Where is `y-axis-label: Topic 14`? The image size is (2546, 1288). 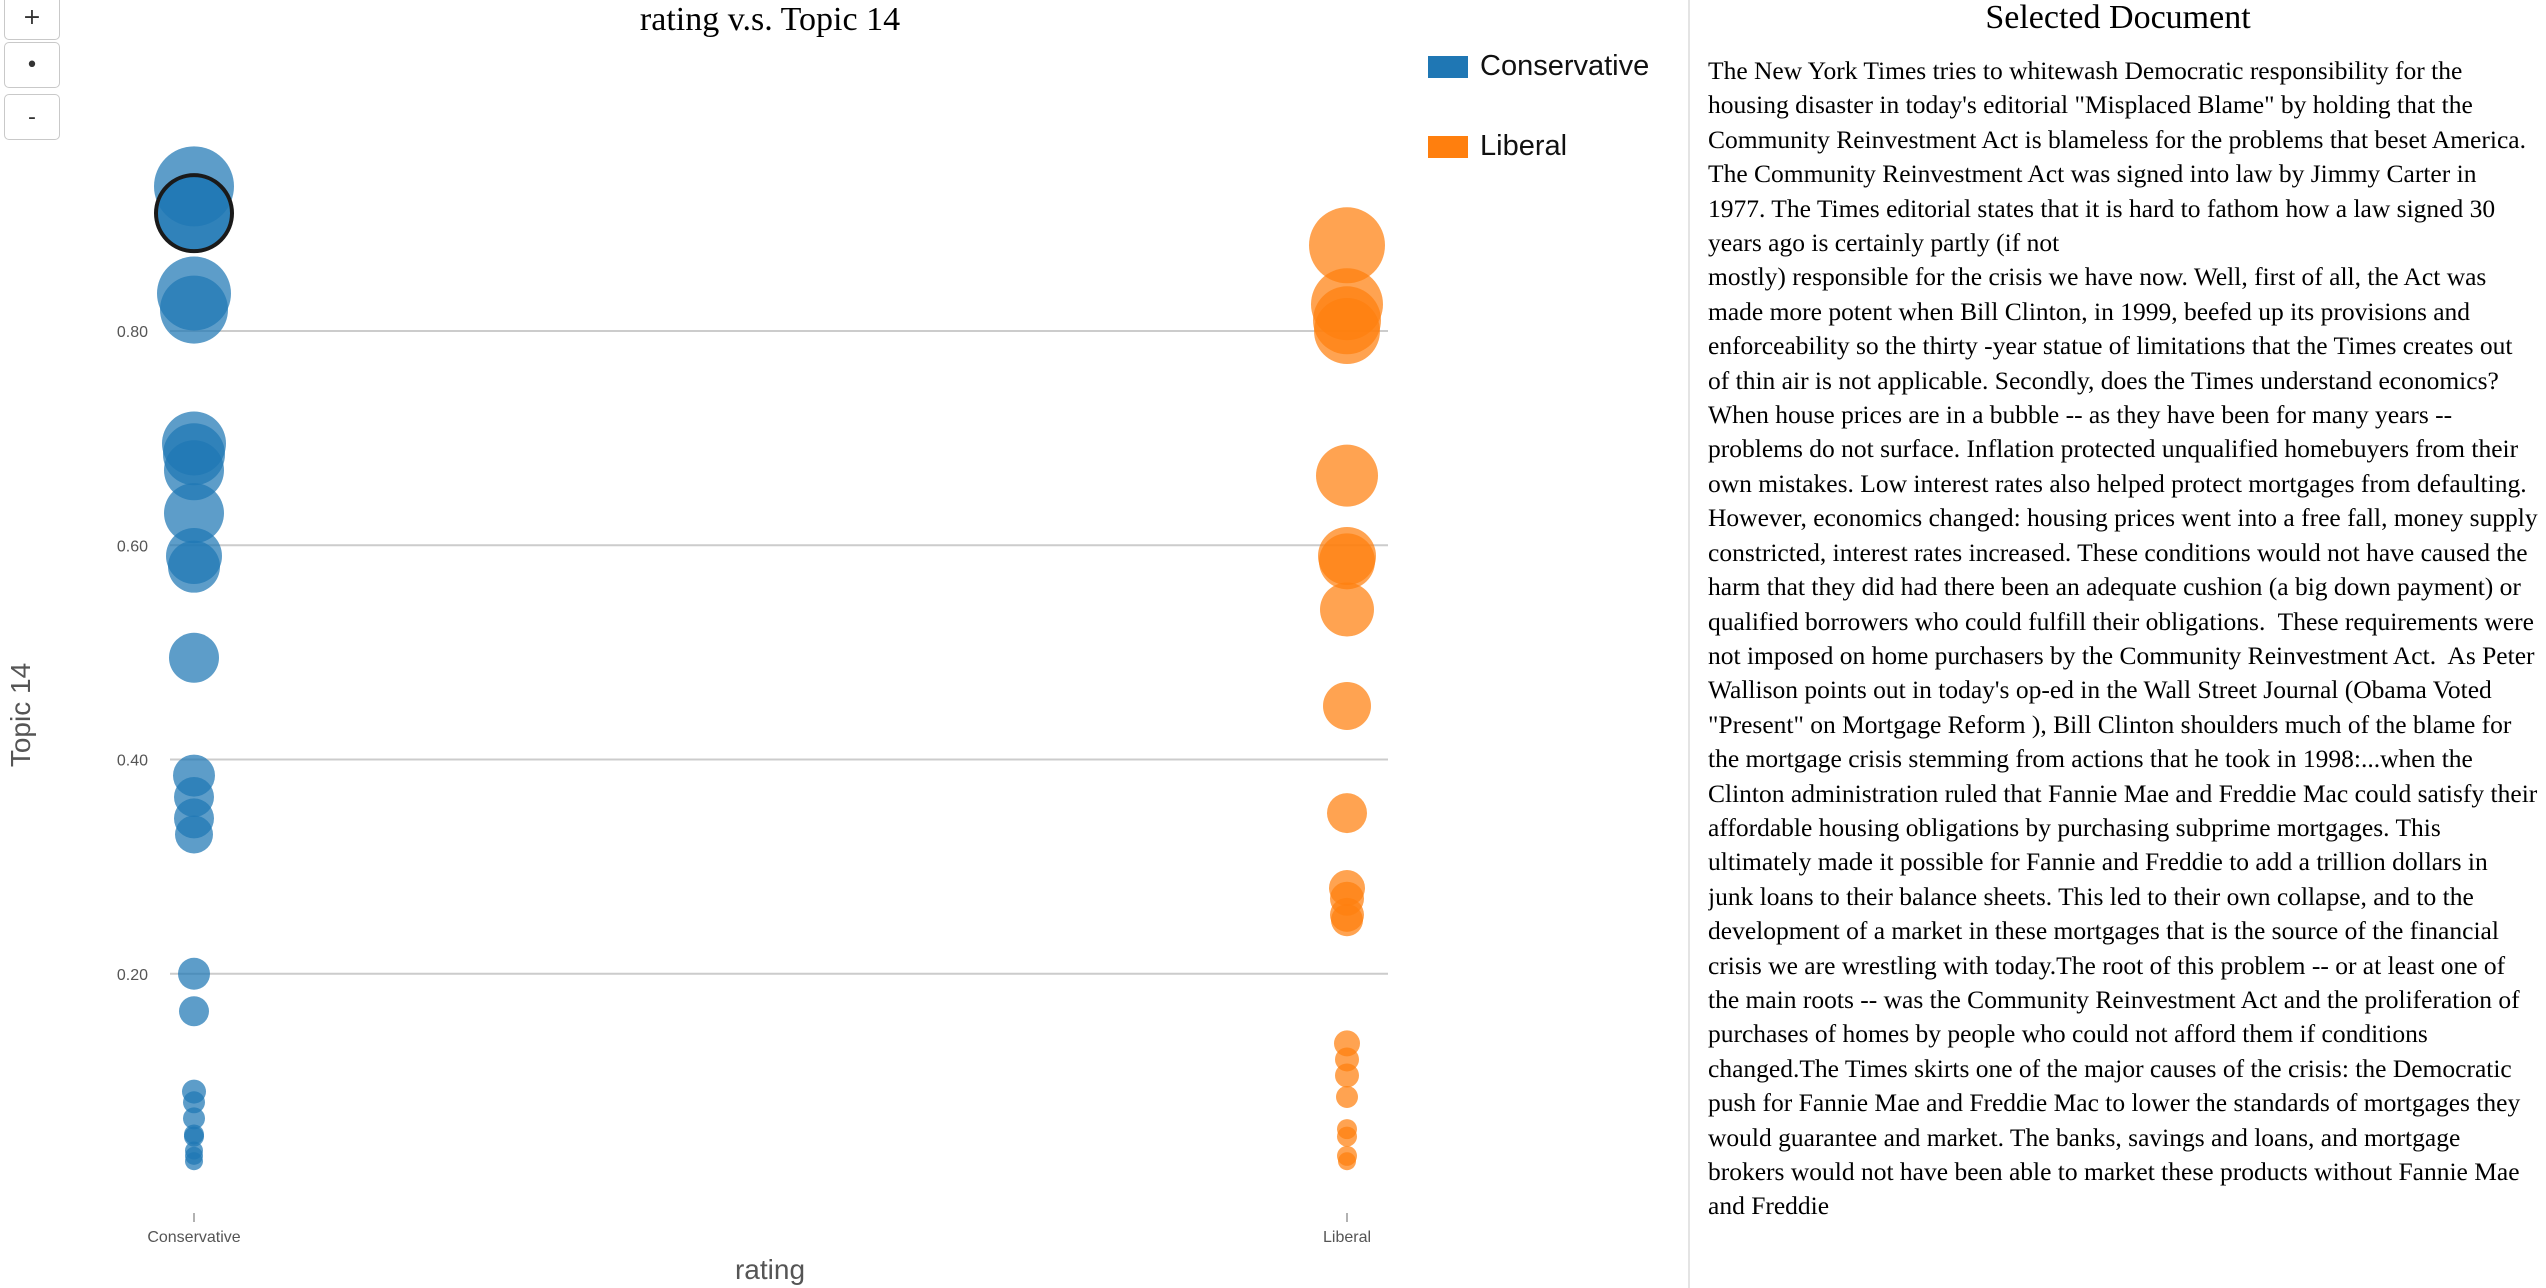
y-axis-label: Topic 14 is located at coordinates (20, 715).